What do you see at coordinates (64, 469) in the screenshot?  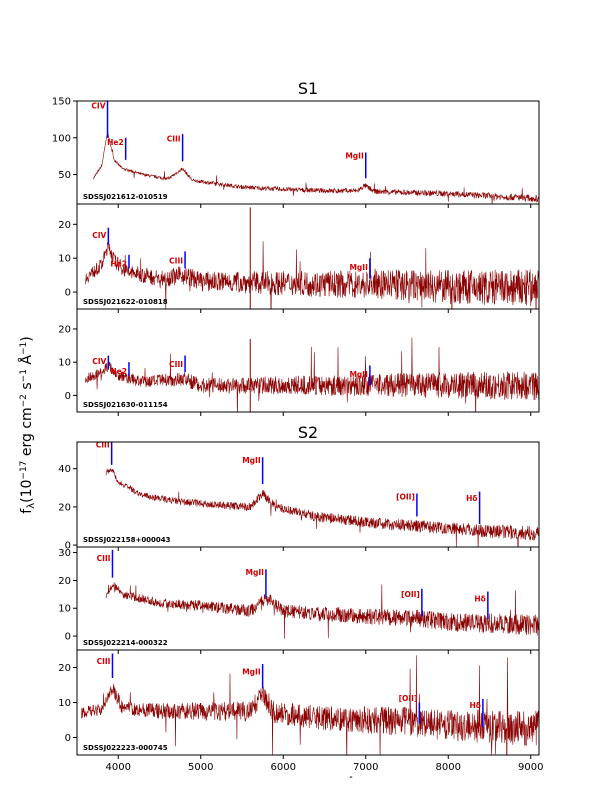 I see `y-tick-label: 40` at bounding box center [64, 469].